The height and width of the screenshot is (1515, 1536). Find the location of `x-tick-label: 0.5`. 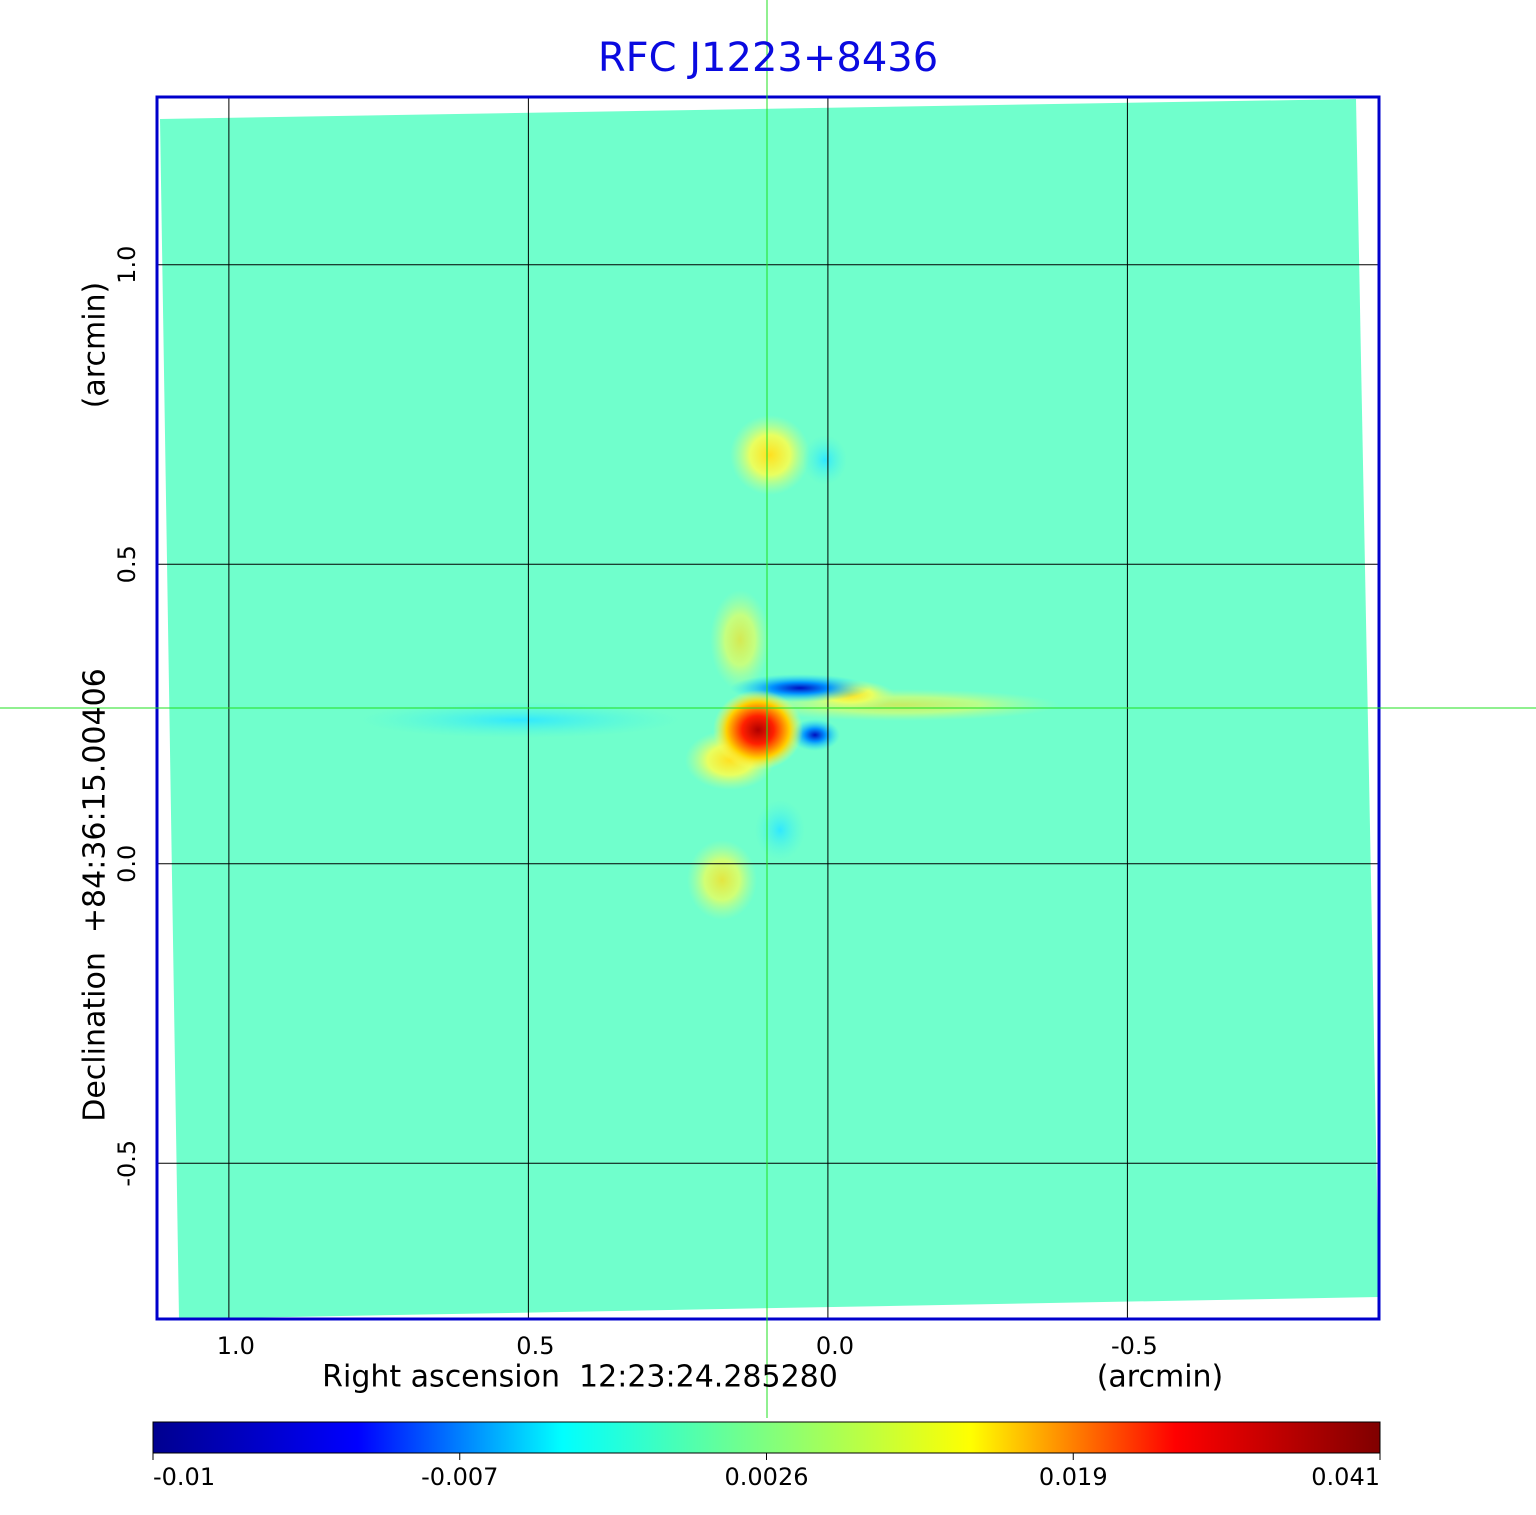

x-tick-label: 0.5 is located at coordinates (535, 1346).